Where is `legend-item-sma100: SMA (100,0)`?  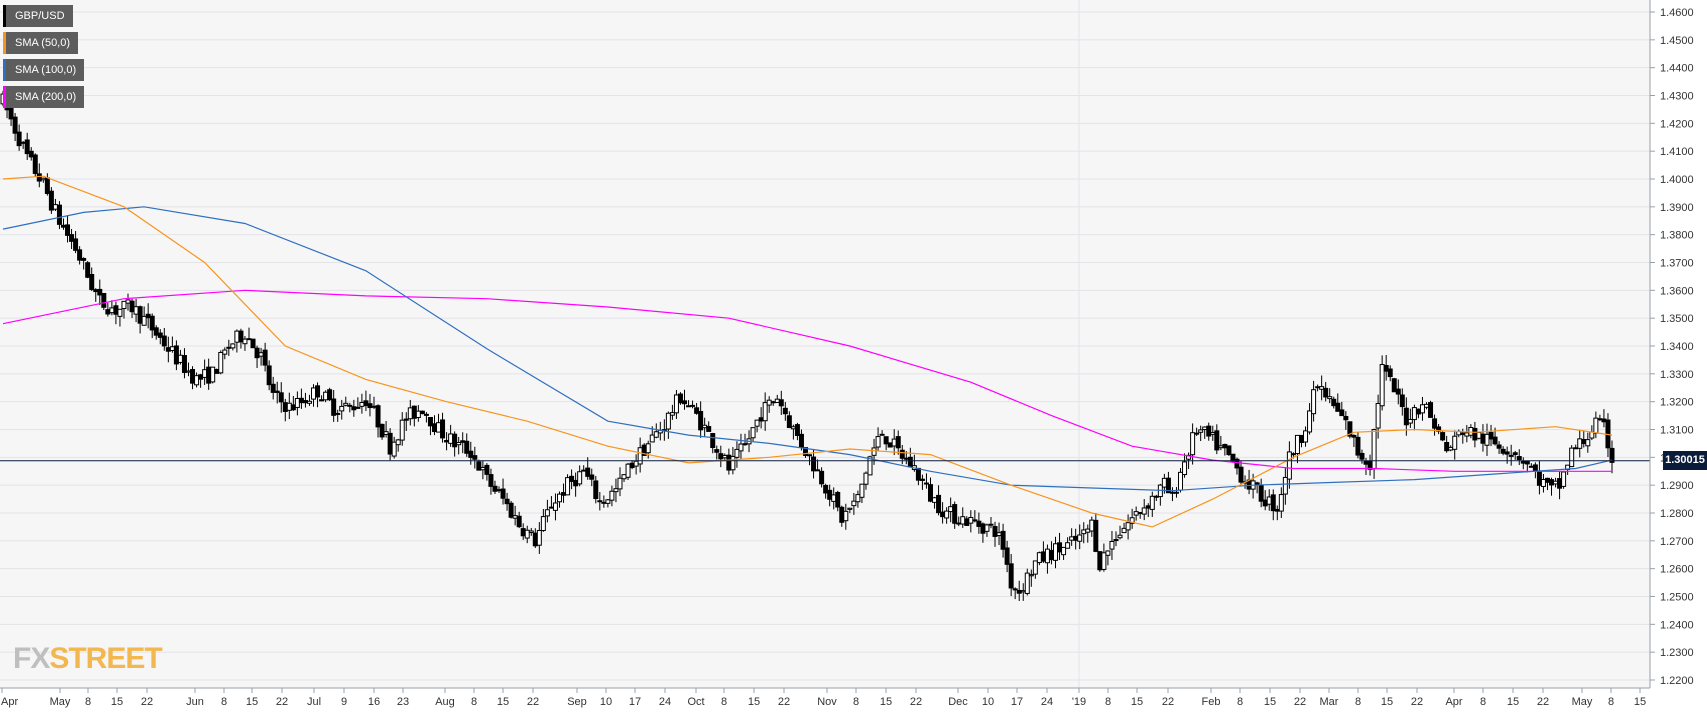 legend-item-sma100: SMA (100,0) is located at coordinates (44, 70).